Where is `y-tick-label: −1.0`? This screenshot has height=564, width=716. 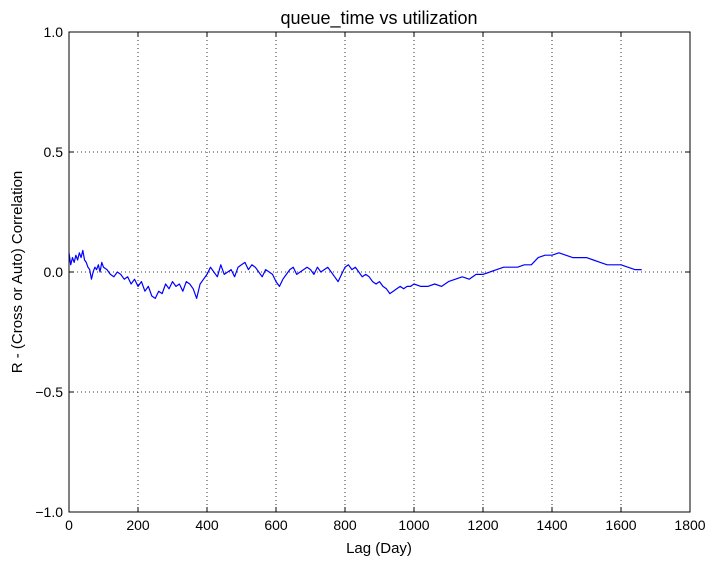
y-tick-label: −1.0 is located at coordinates (49, 512).